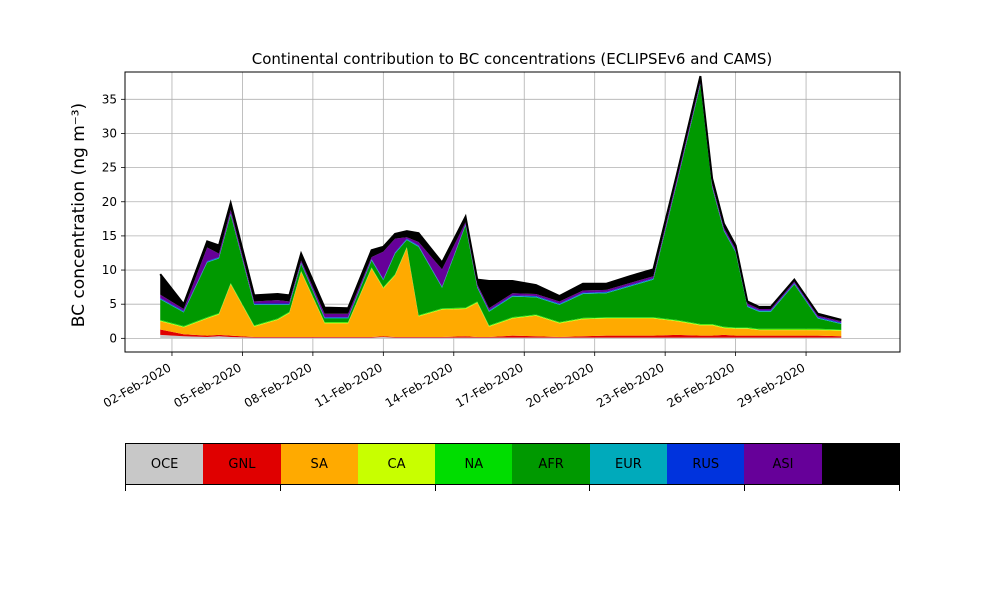 This screenshot has width=1000, height=600. What do you see at coordinates (109, 99) in the screenshot?
I see `y-tick-label: 35` at bounding box center [109, 99].